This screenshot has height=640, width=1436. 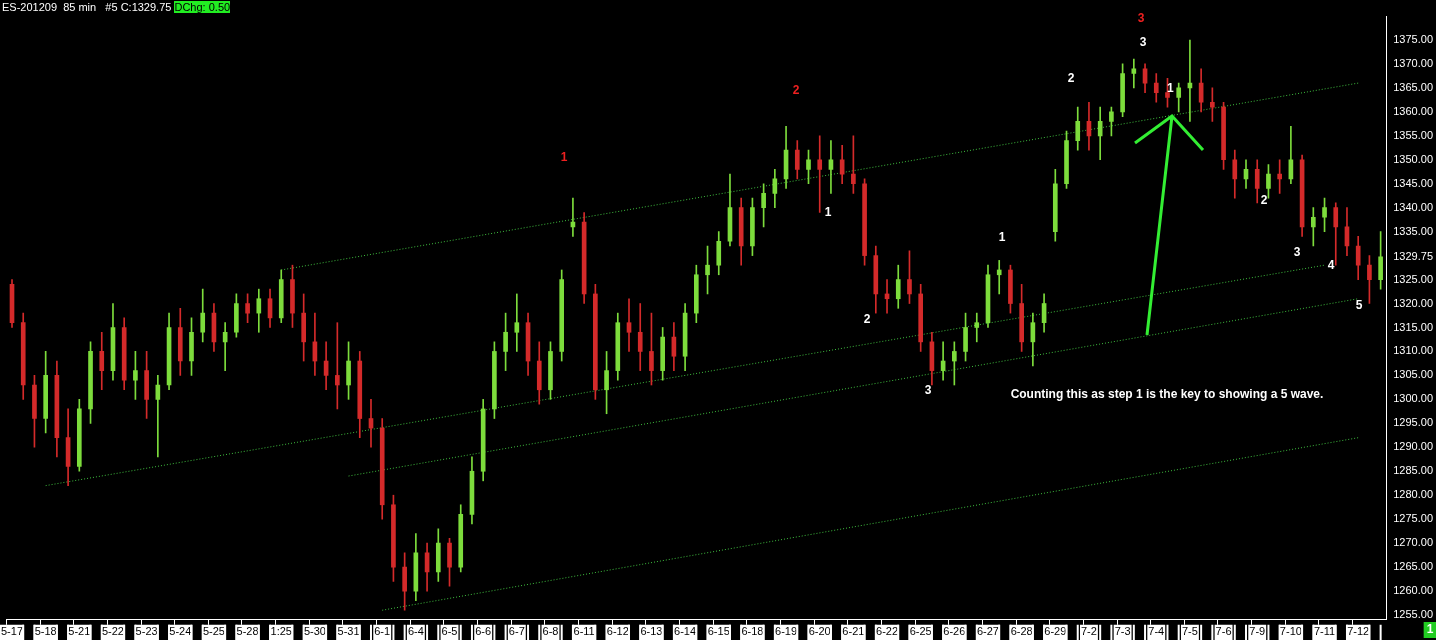 I want to click on x-tick-label: 6-11, so click(x=584, y=631).